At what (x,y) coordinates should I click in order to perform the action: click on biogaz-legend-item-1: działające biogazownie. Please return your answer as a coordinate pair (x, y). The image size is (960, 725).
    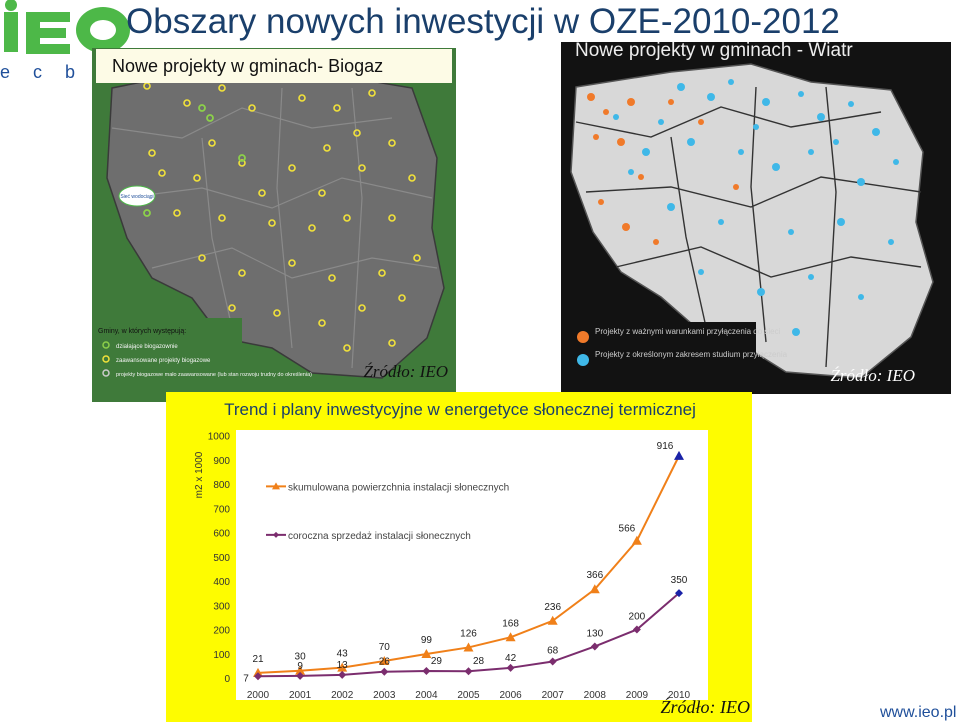
    Looking at the image, I should click on (147, 347).